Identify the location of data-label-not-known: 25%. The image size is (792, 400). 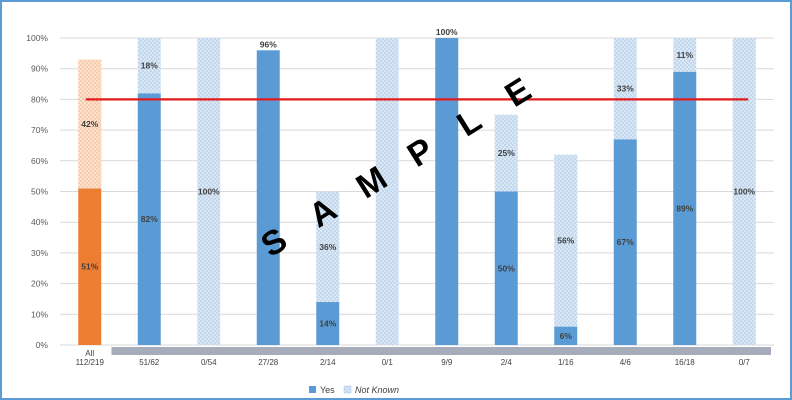
(506, 153).